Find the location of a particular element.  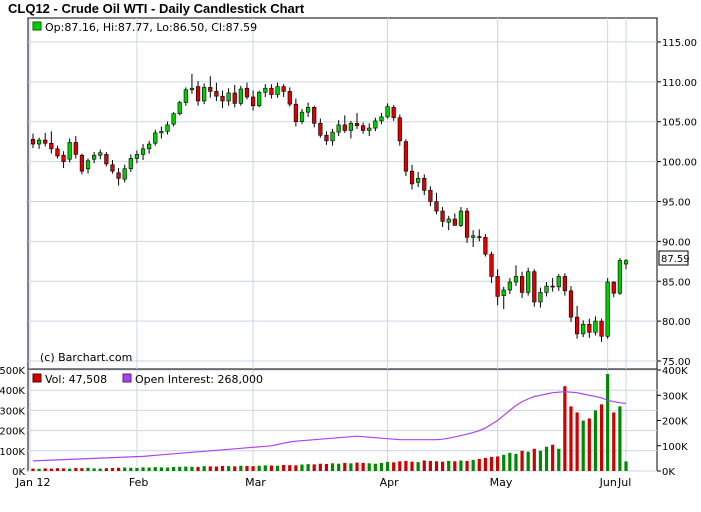

date-tick-label: Jan 12 is located at coordinates (32, 482).